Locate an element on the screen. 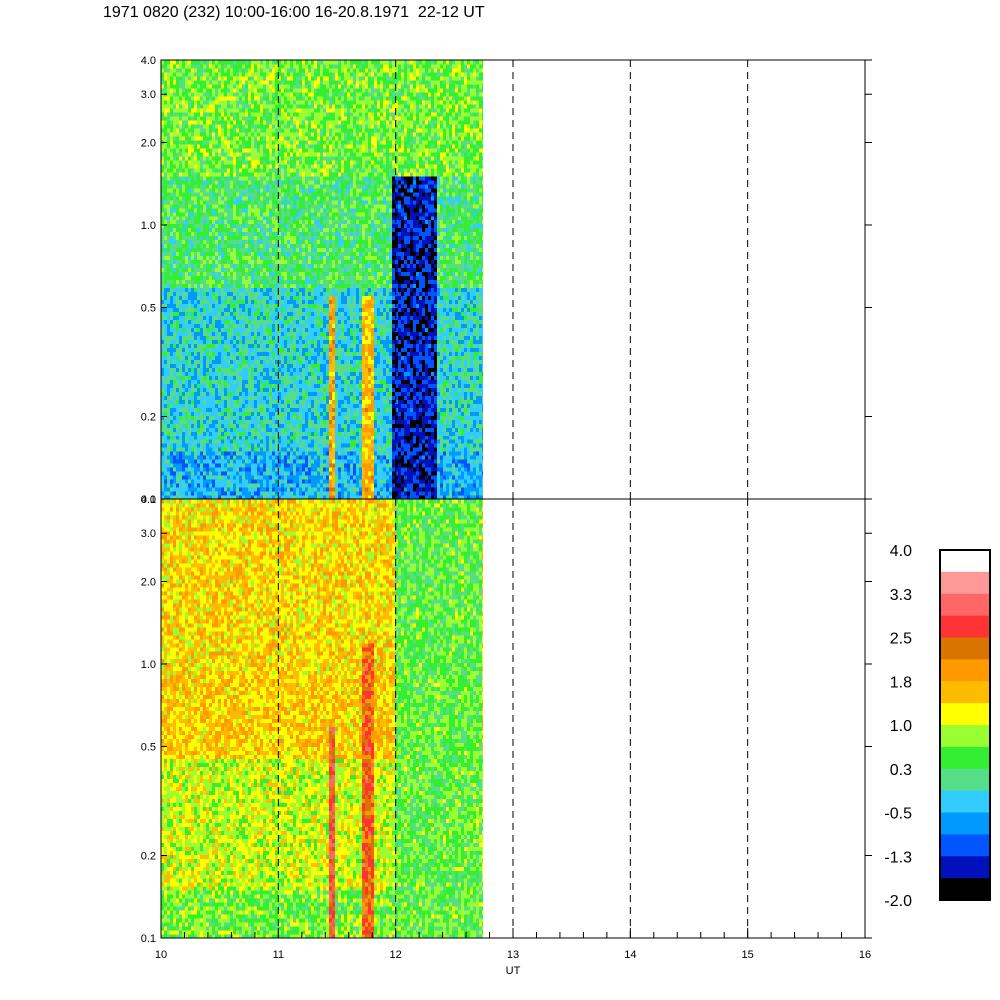  colorbar-frame is located at coordinates (965, 725).